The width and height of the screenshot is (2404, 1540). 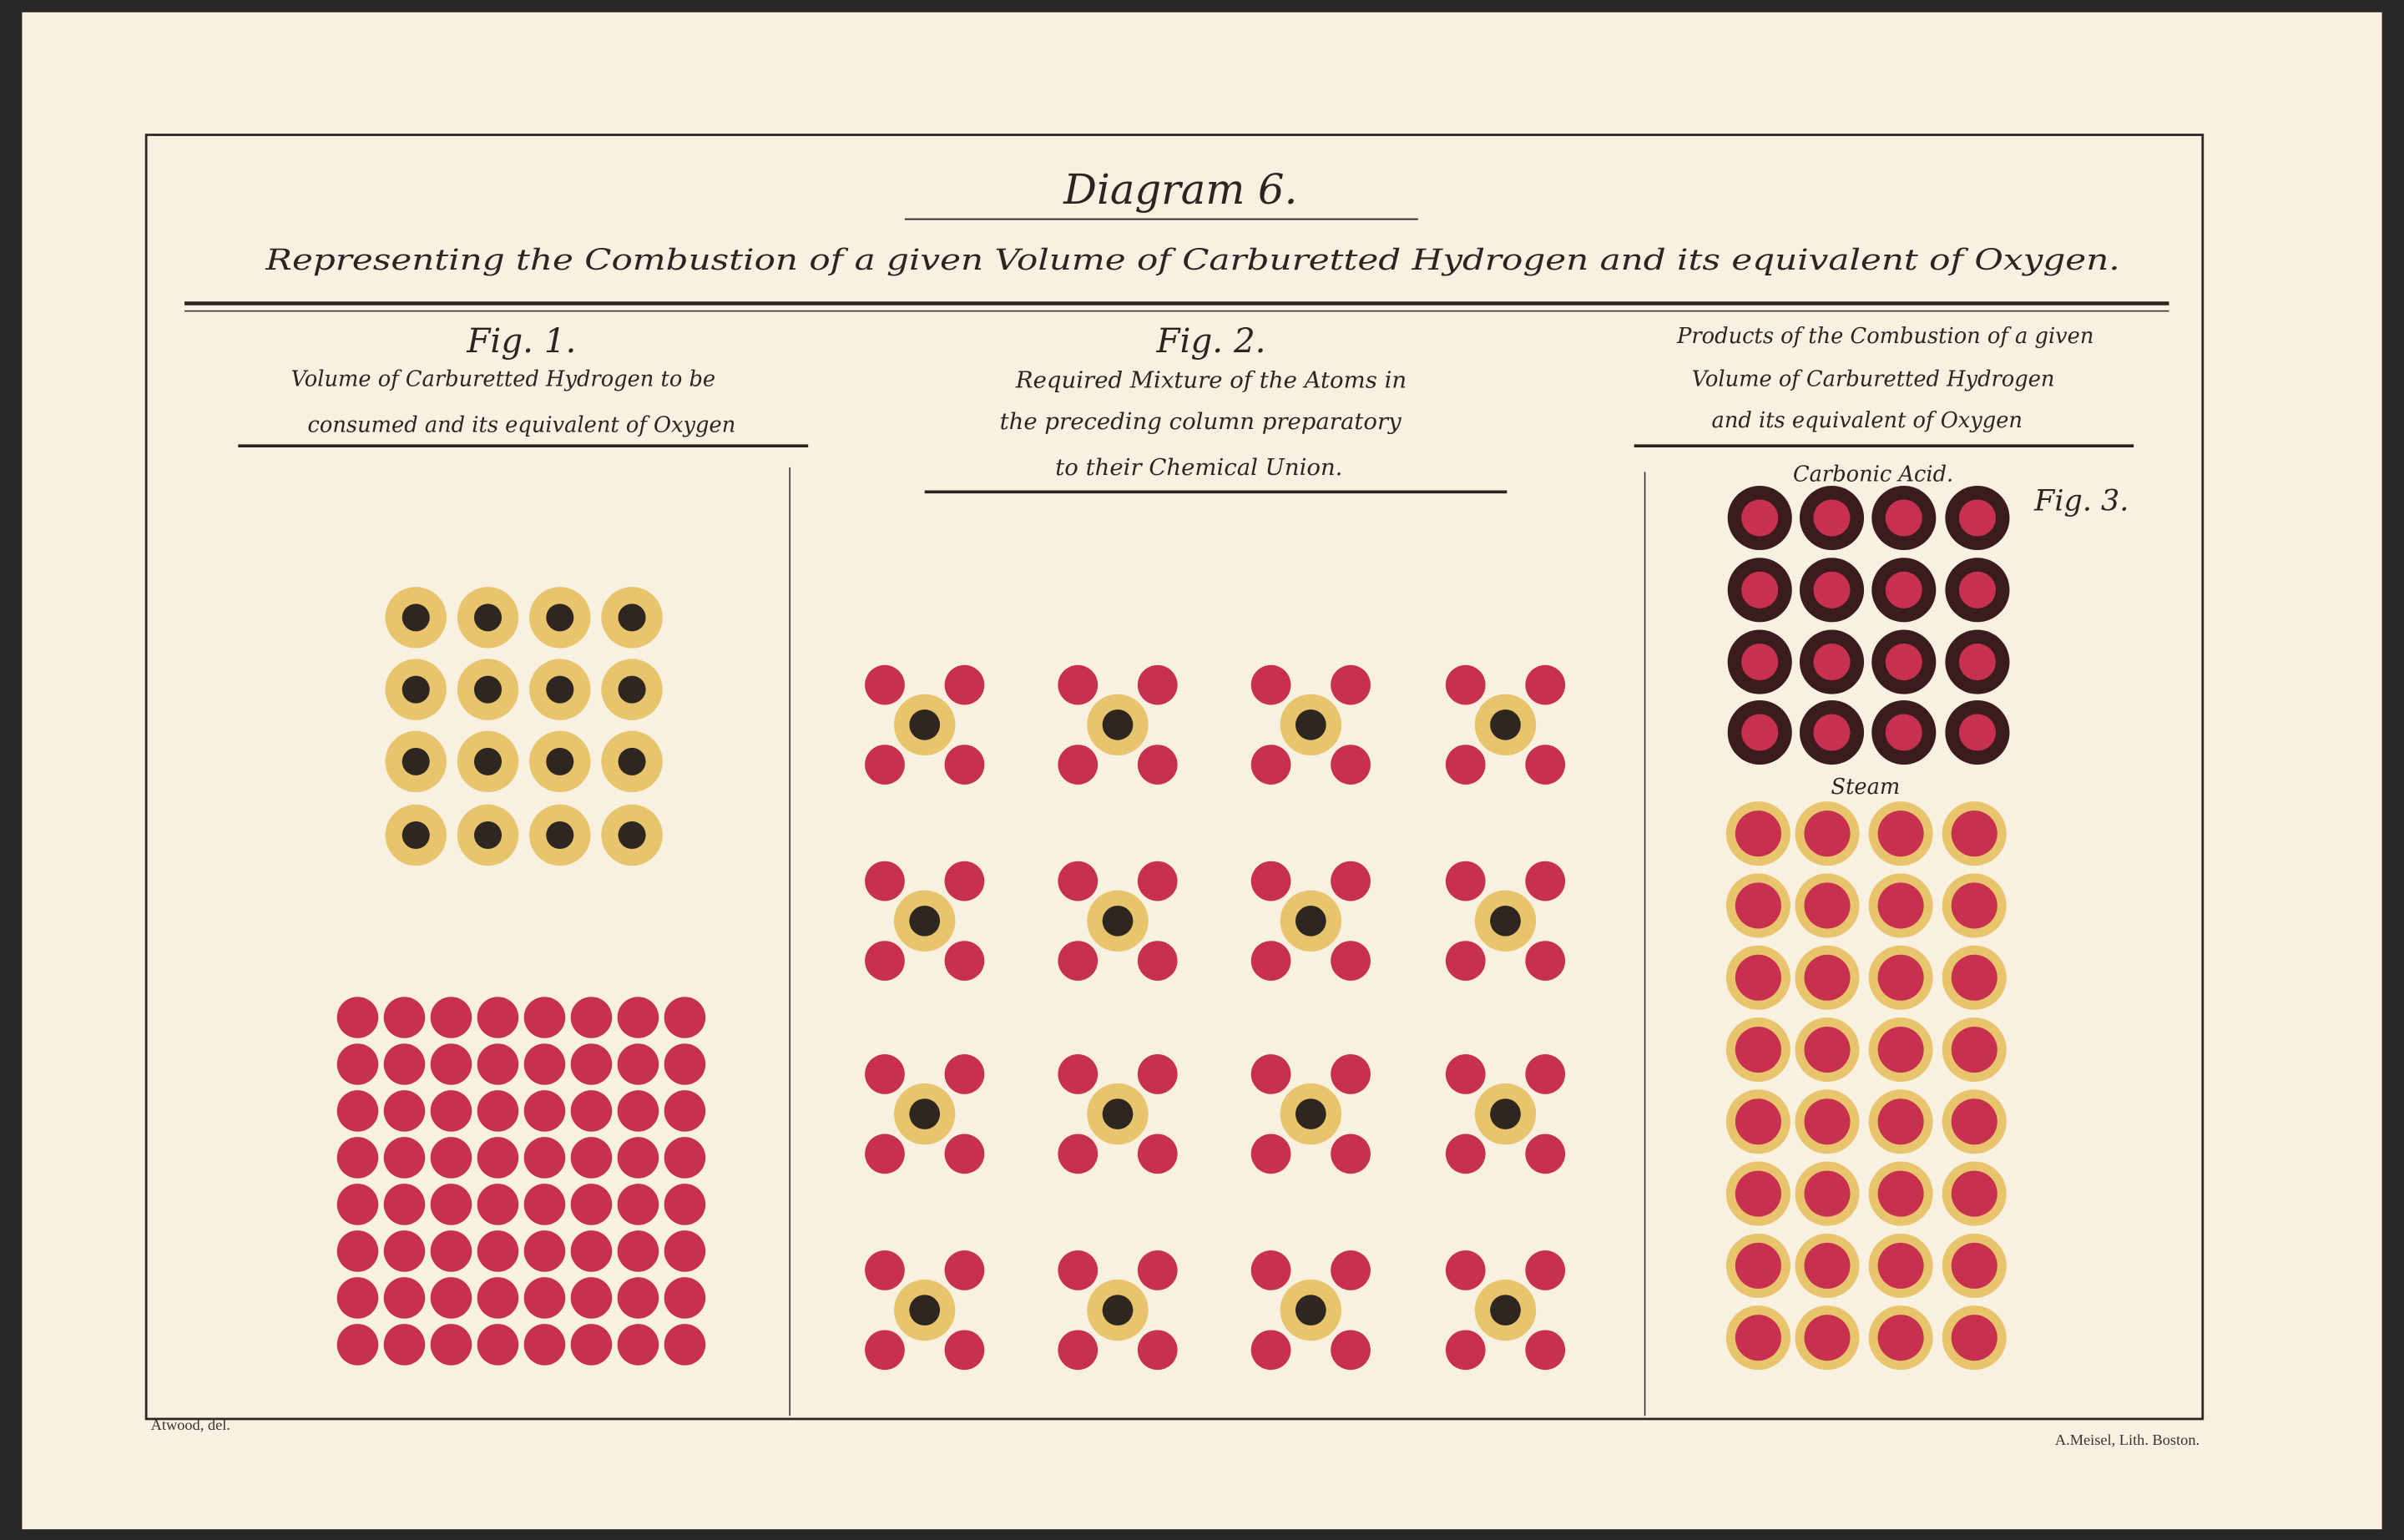 What do you see at coordinates (1868, 420) in the screenshot?
I see `fig3-caption-line3: and its equivalent of Oxygen` at bounding box center [1868, 420].